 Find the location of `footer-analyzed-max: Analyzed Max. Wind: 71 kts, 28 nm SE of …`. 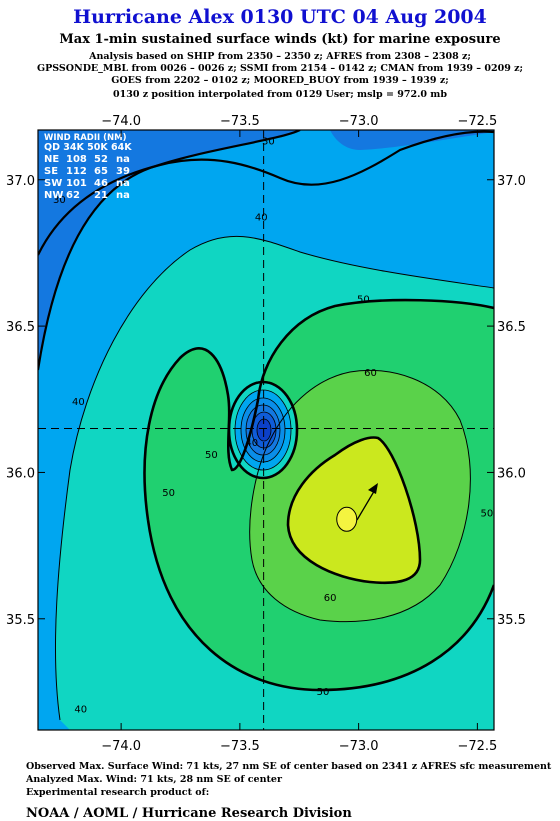

footer-analyzed-max: Analyzed Max. Wind: 71 kts, 28 nm SE of … is located at coordinates (154, 779).